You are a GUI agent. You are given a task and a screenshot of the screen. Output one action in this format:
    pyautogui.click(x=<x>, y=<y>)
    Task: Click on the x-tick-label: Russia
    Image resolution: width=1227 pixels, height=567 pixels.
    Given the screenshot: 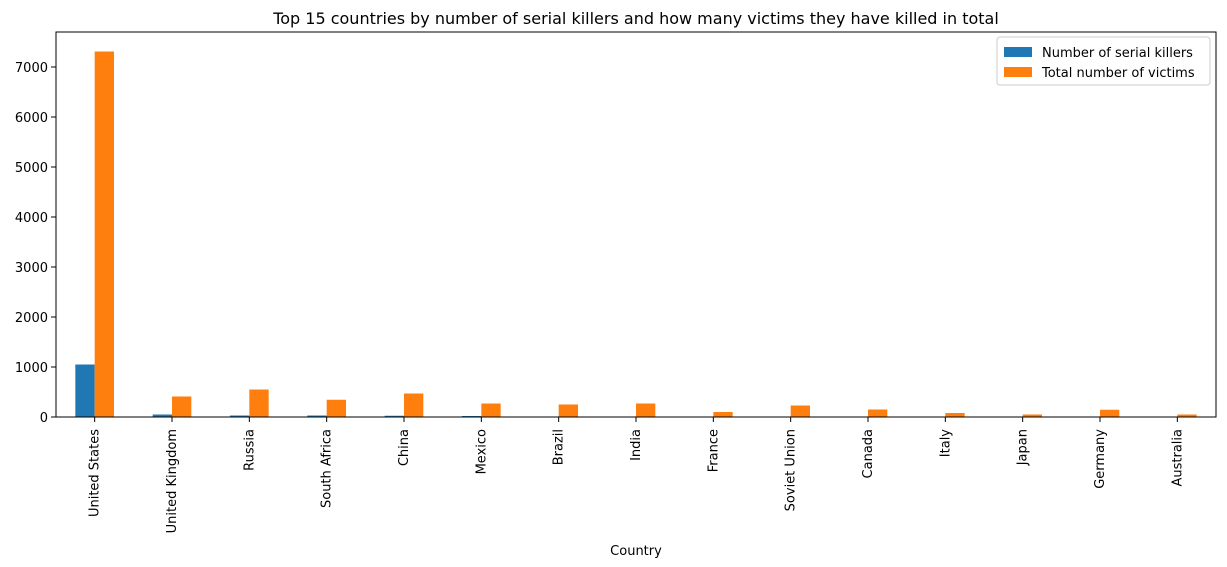 What is the action you would take?
    pyautogui.click(x=249, y=450)
    